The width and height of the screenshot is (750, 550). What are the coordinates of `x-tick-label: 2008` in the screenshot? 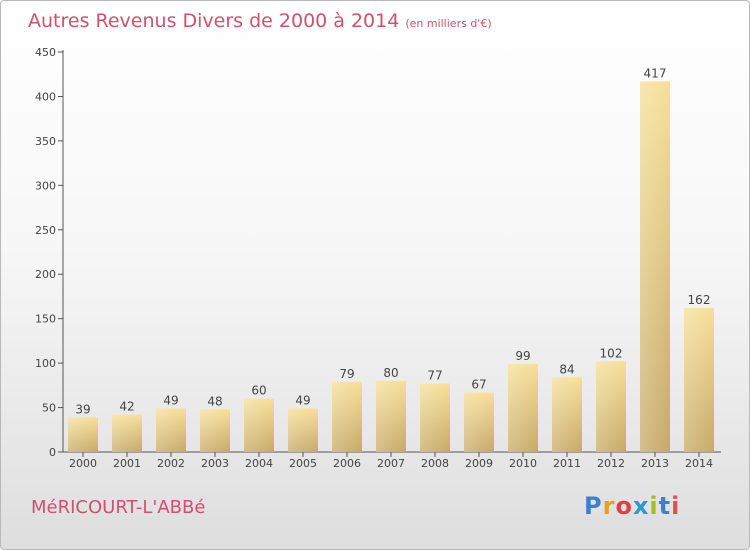 It's located at (435, 463).